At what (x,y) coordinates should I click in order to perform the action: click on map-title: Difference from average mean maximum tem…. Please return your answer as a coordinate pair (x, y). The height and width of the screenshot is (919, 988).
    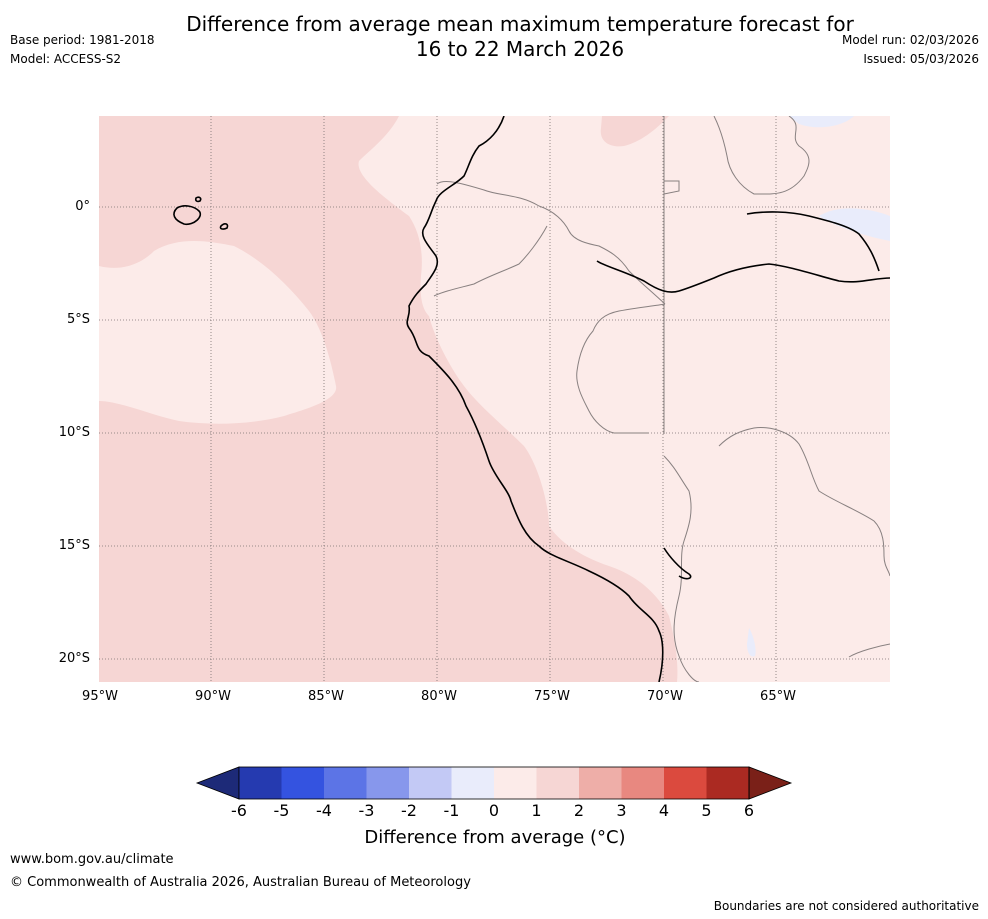
    Looking at the image, I should click on (520, 37).